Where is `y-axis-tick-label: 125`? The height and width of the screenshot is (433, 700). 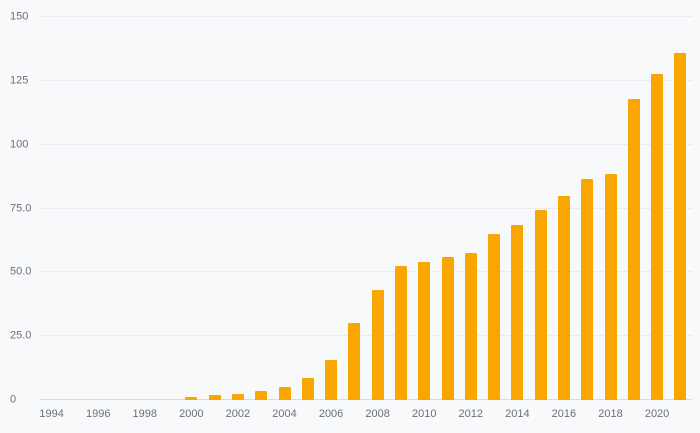
y-axis-tick-label: 125 is located at coordinates (19, 80).